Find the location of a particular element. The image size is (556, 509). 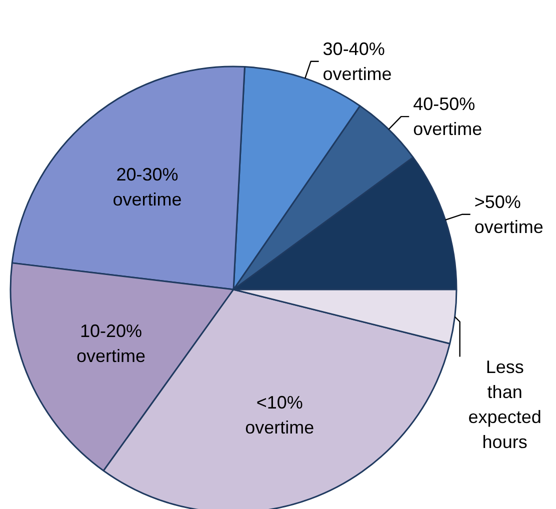

slice-label: >50% overtime is located at coordinates (509, 214).